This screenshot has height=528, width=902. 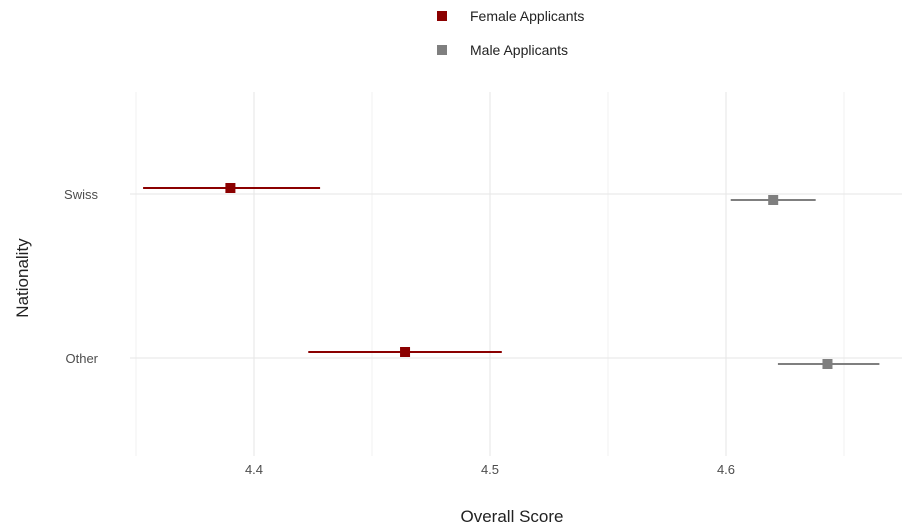 I want to click on x-tick-label: 4.5, so click(x=490, y=469).